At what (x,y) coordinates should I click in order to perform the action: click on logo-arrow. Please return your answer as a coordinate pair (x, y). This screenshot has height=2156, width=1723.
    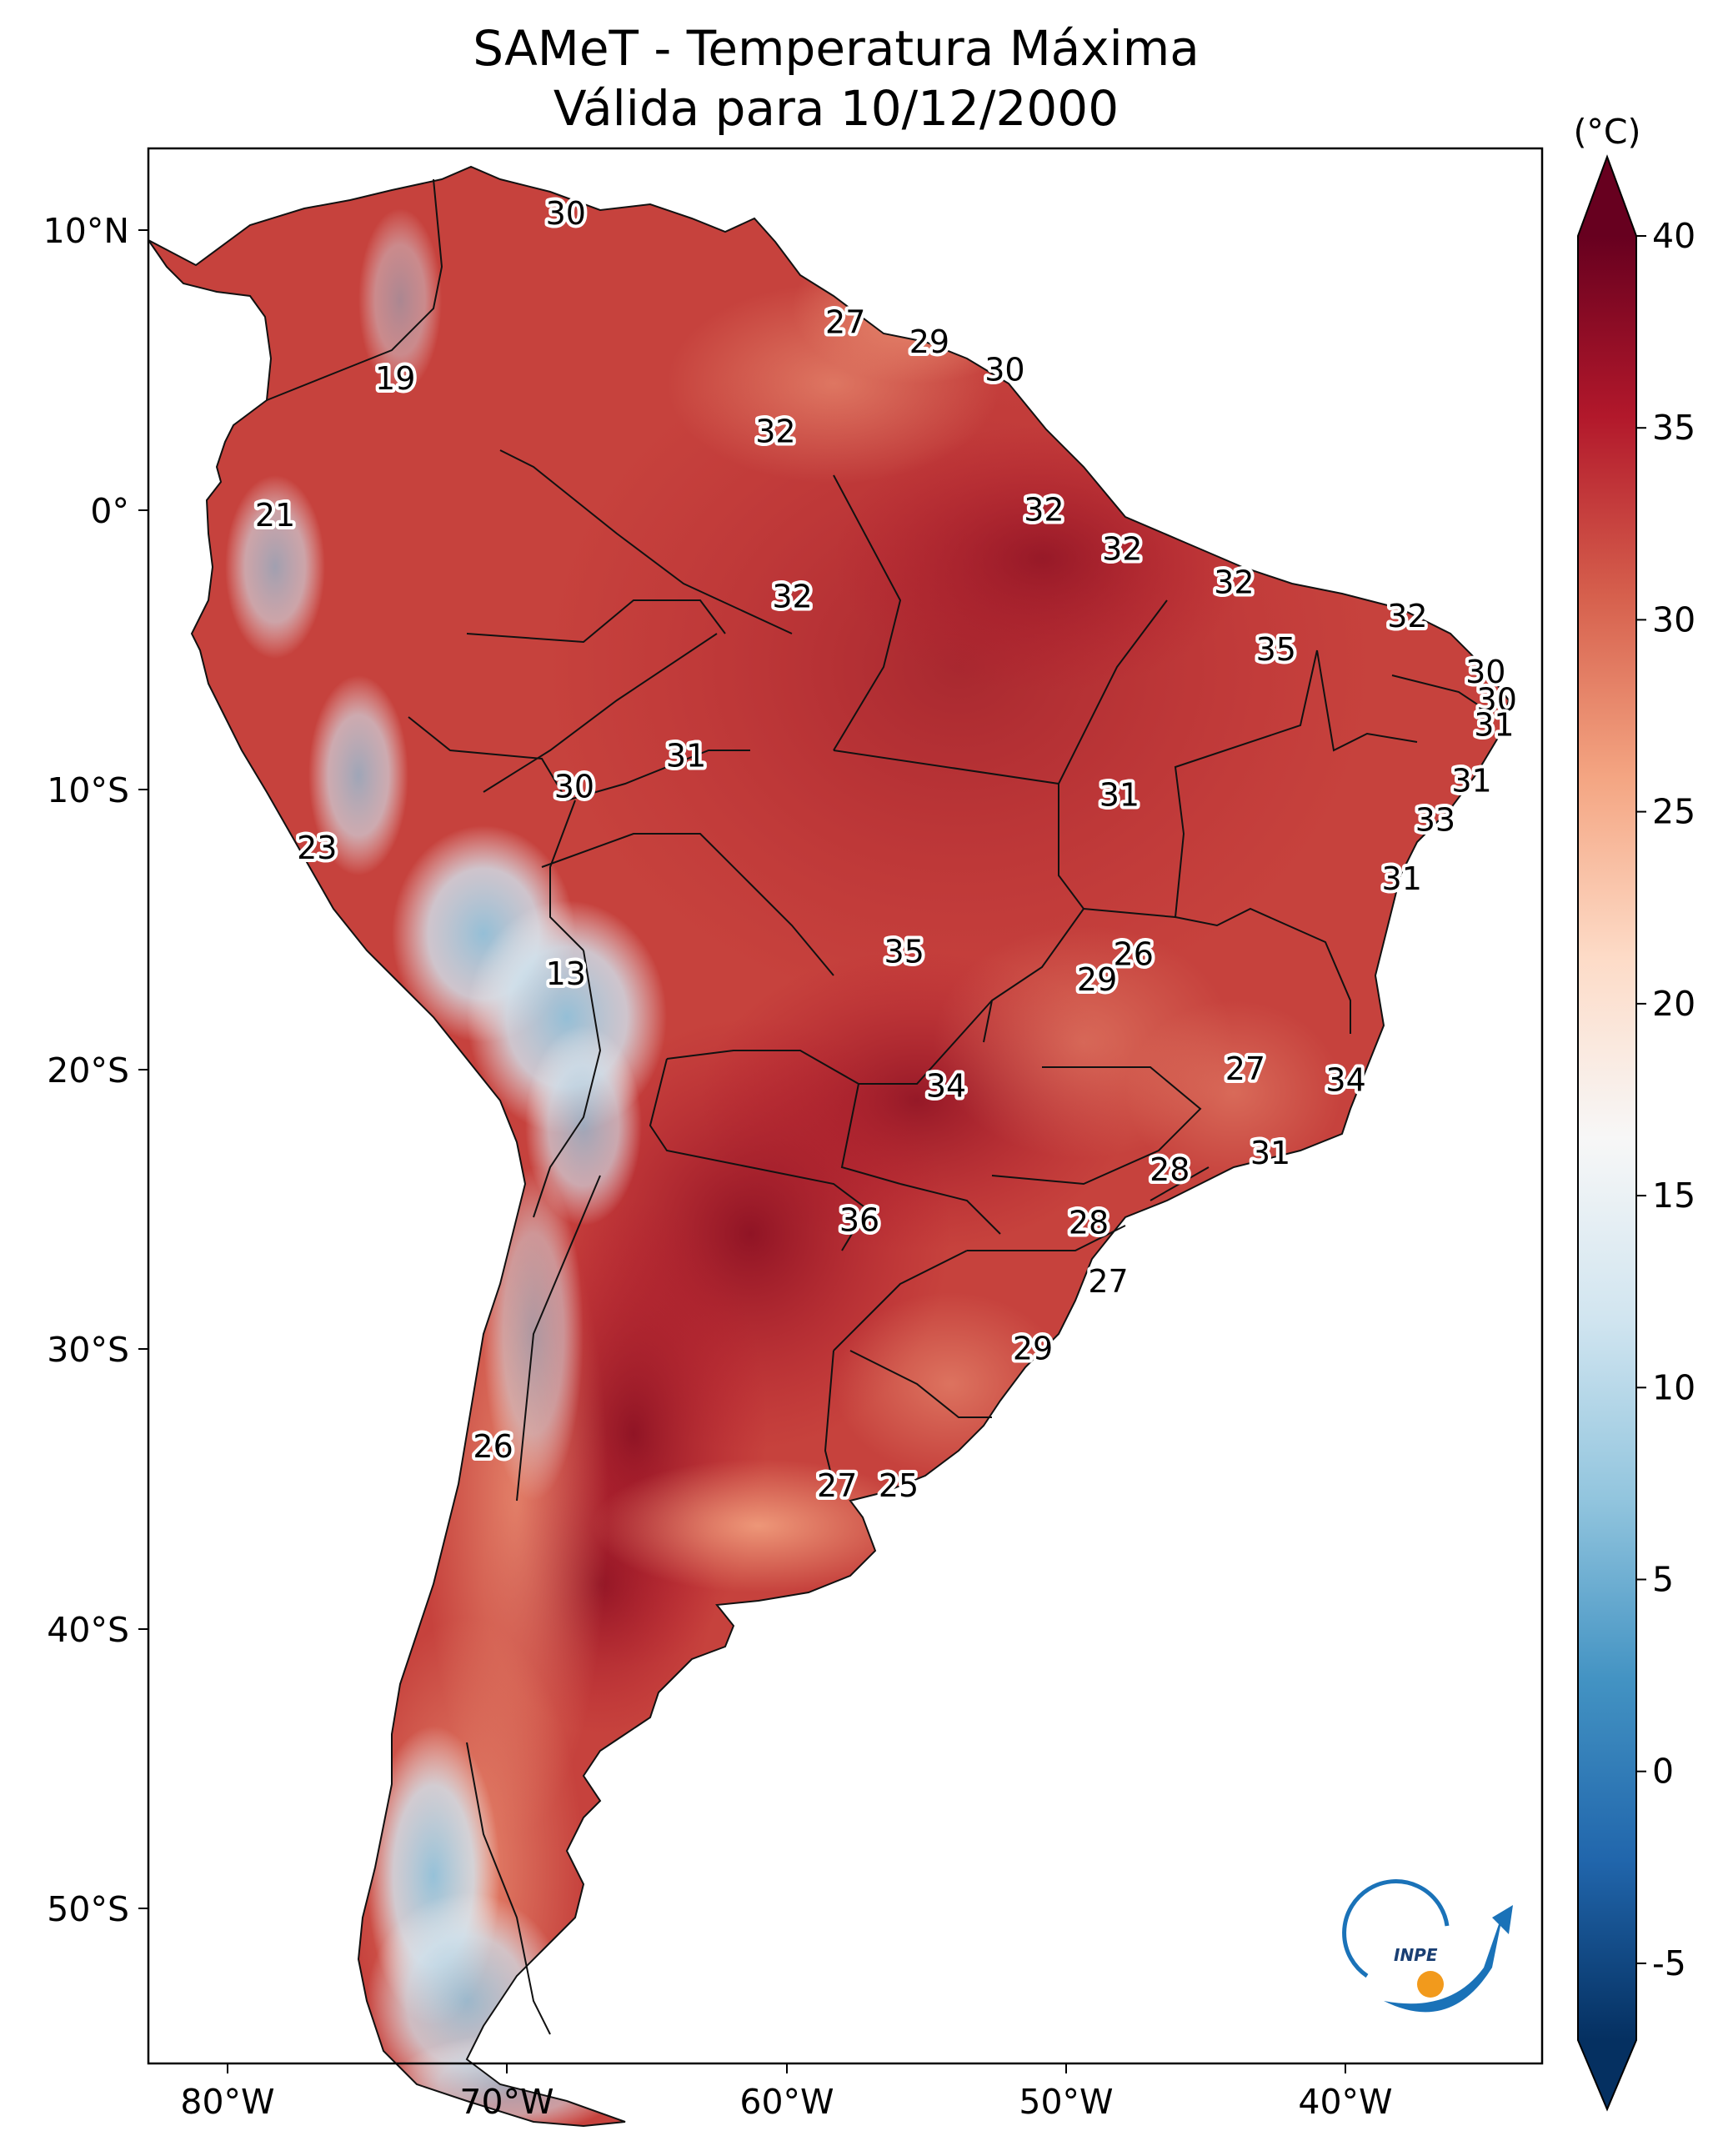
    Looking at the image, I should click on (1448, 1959).